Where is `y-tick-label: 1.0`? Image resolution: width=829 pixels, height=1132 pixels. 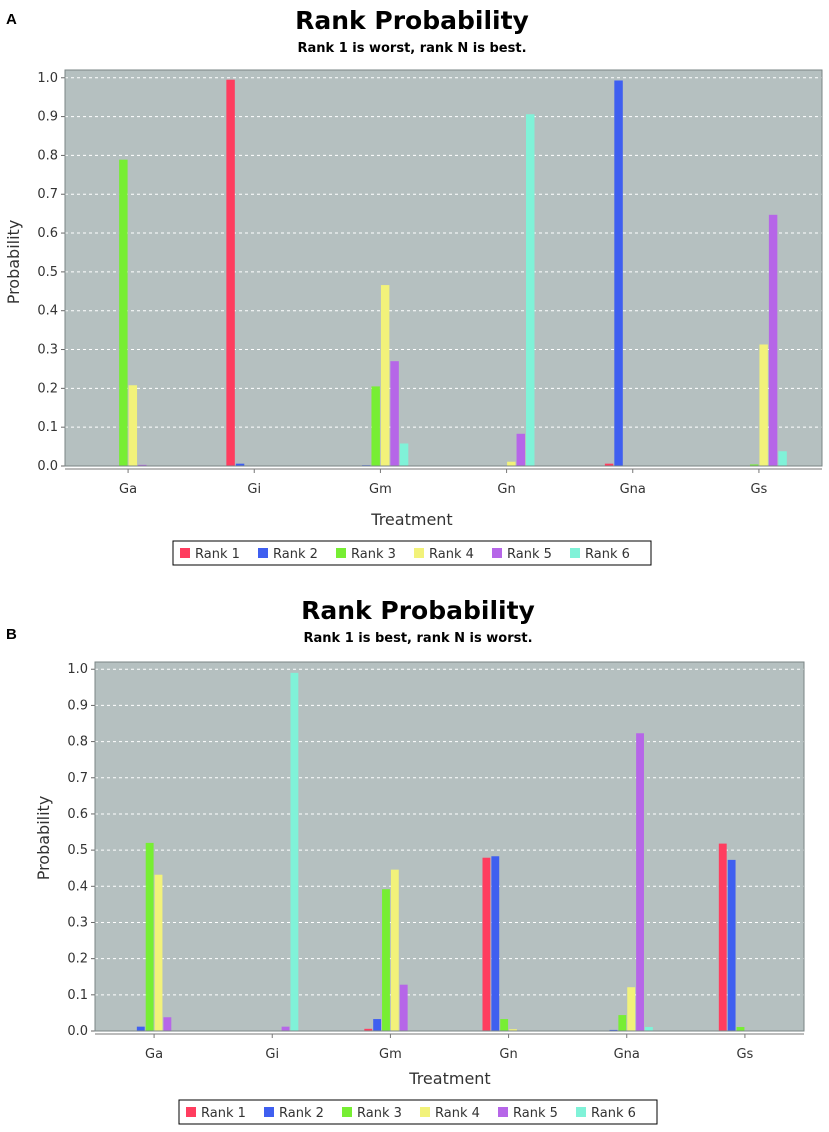 y-tick-label: 1.0 is located at coordinates (77, 669).